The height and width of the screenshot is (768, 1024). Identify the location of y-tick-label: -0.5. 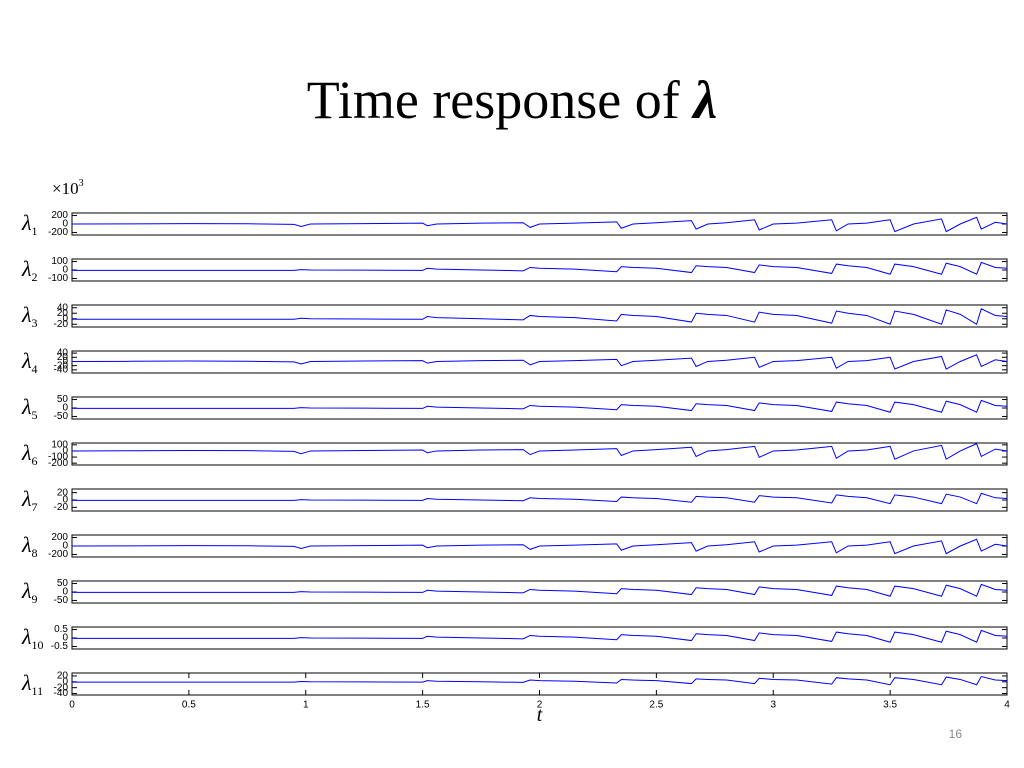
(60, 646).